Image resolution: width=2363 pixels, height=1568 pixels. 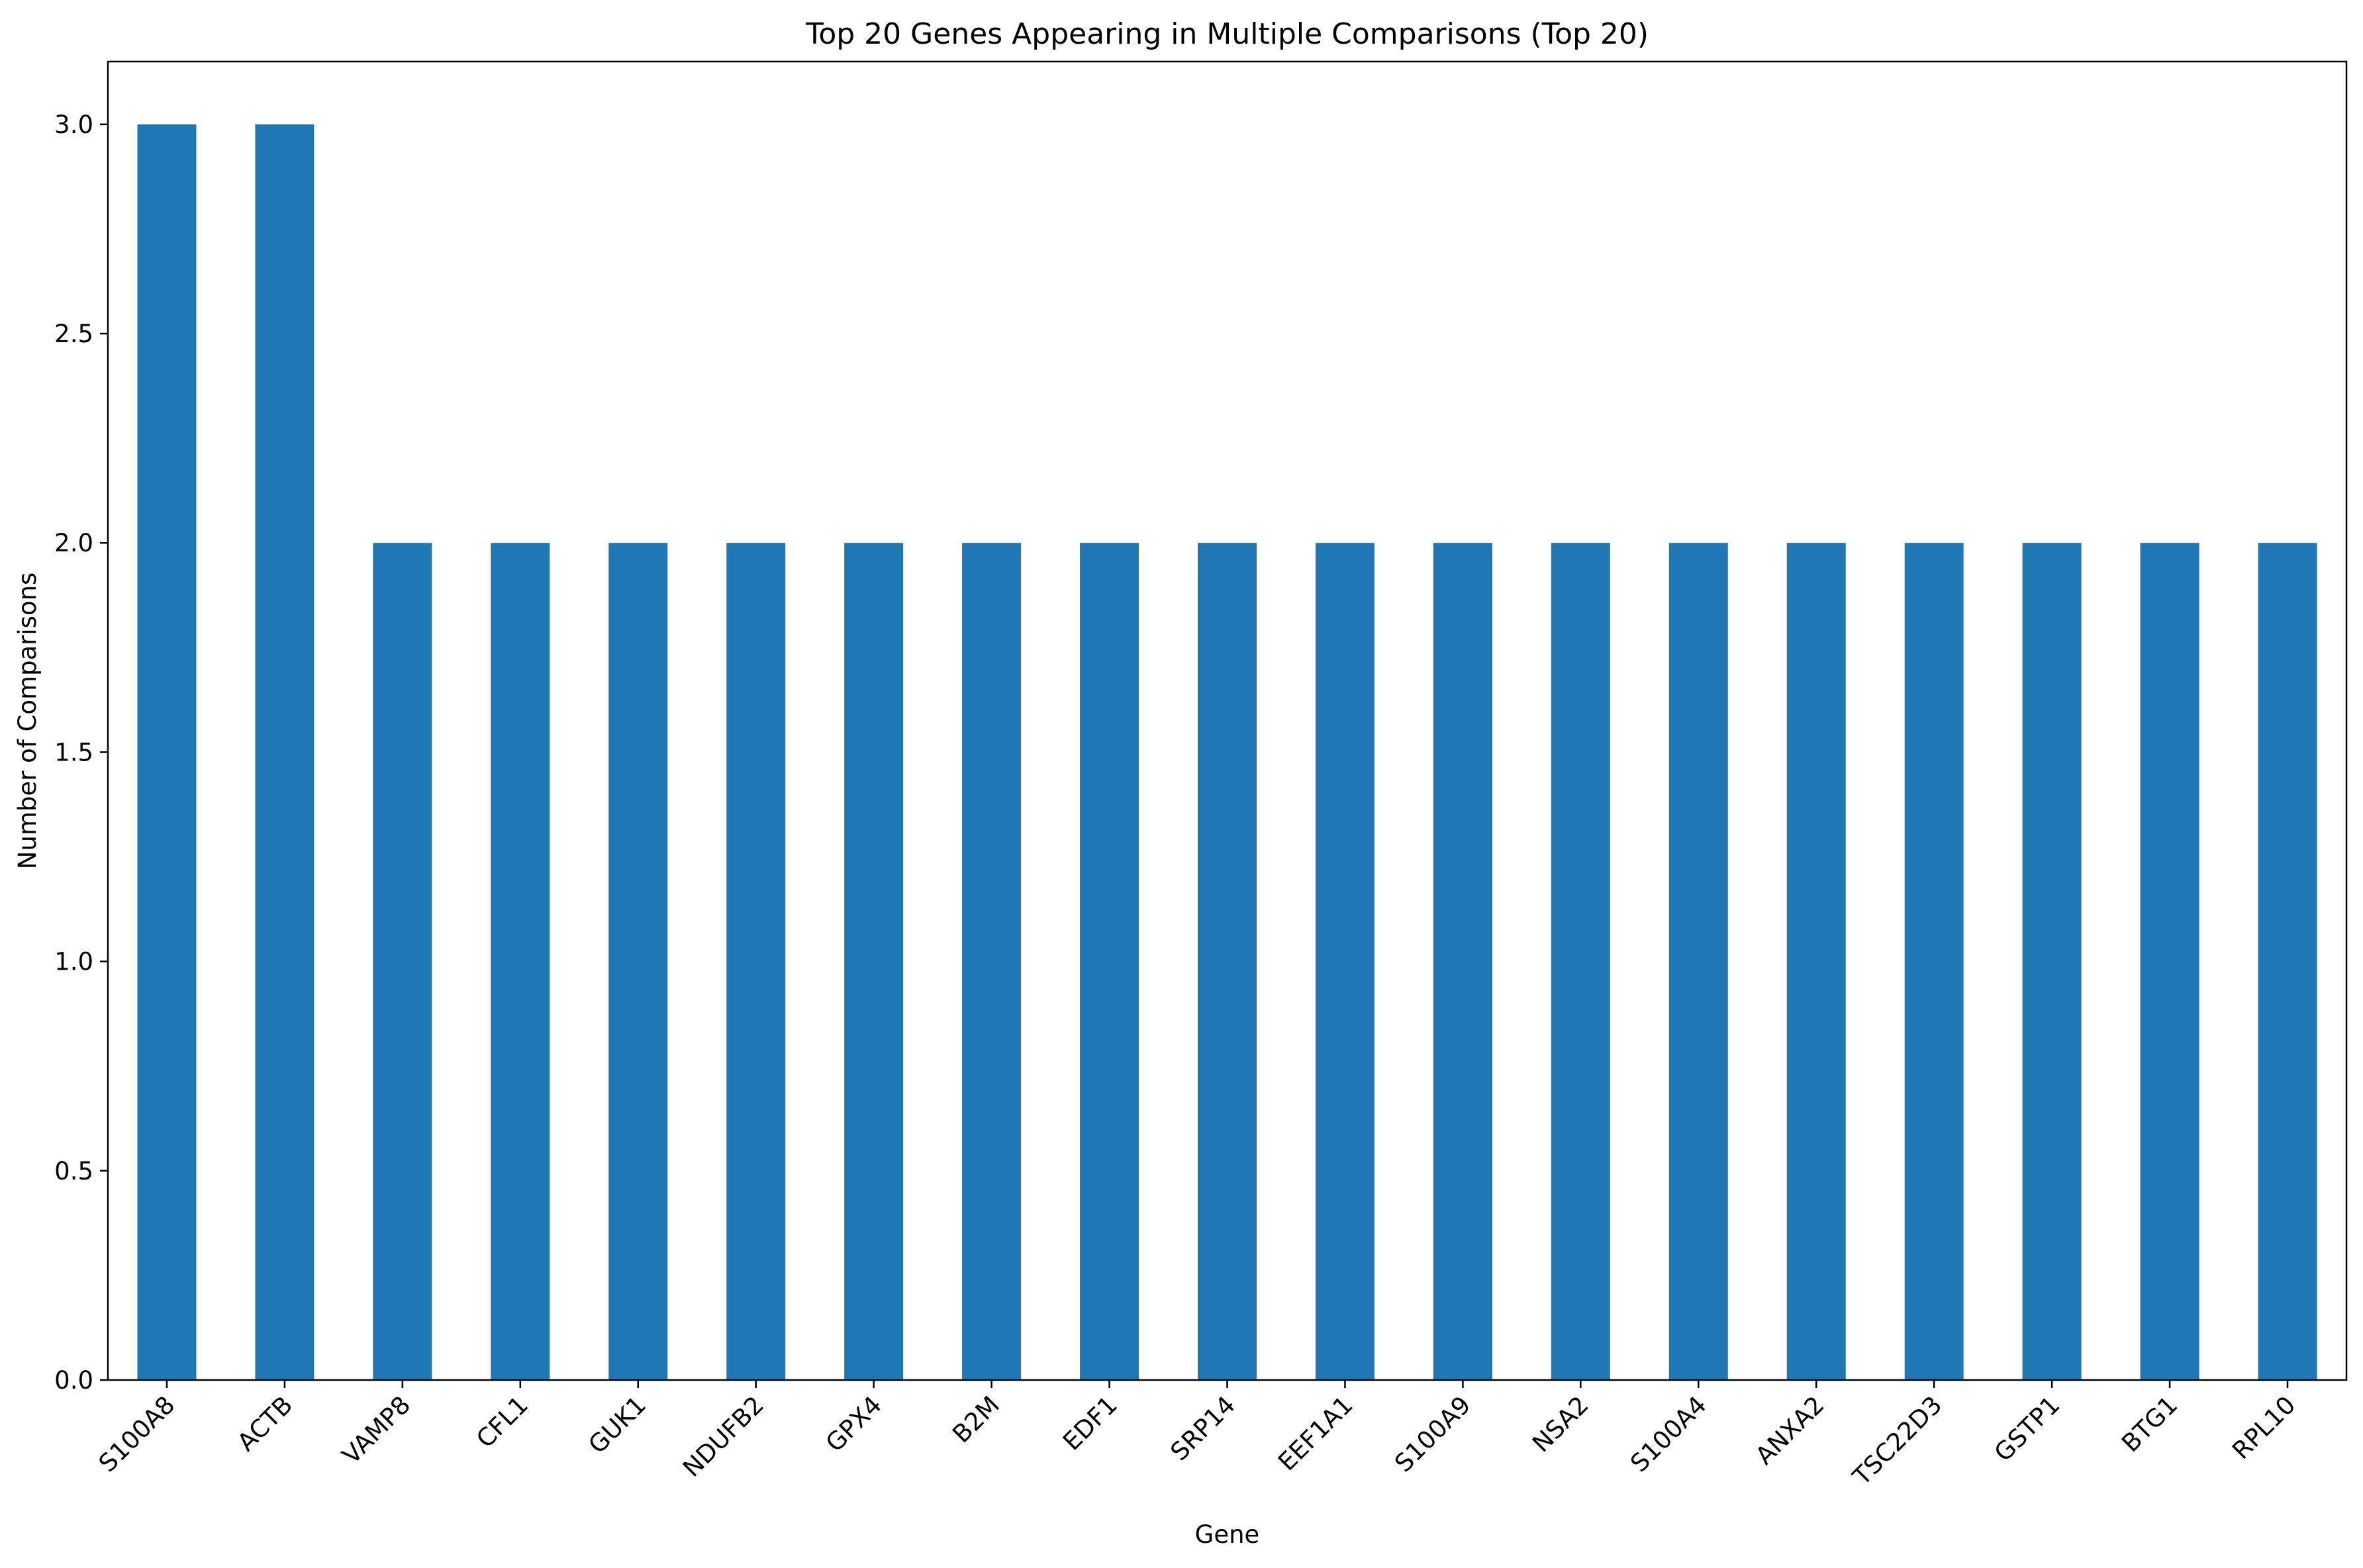 I want to click on bar-b2m, so click(x=992, y=962).